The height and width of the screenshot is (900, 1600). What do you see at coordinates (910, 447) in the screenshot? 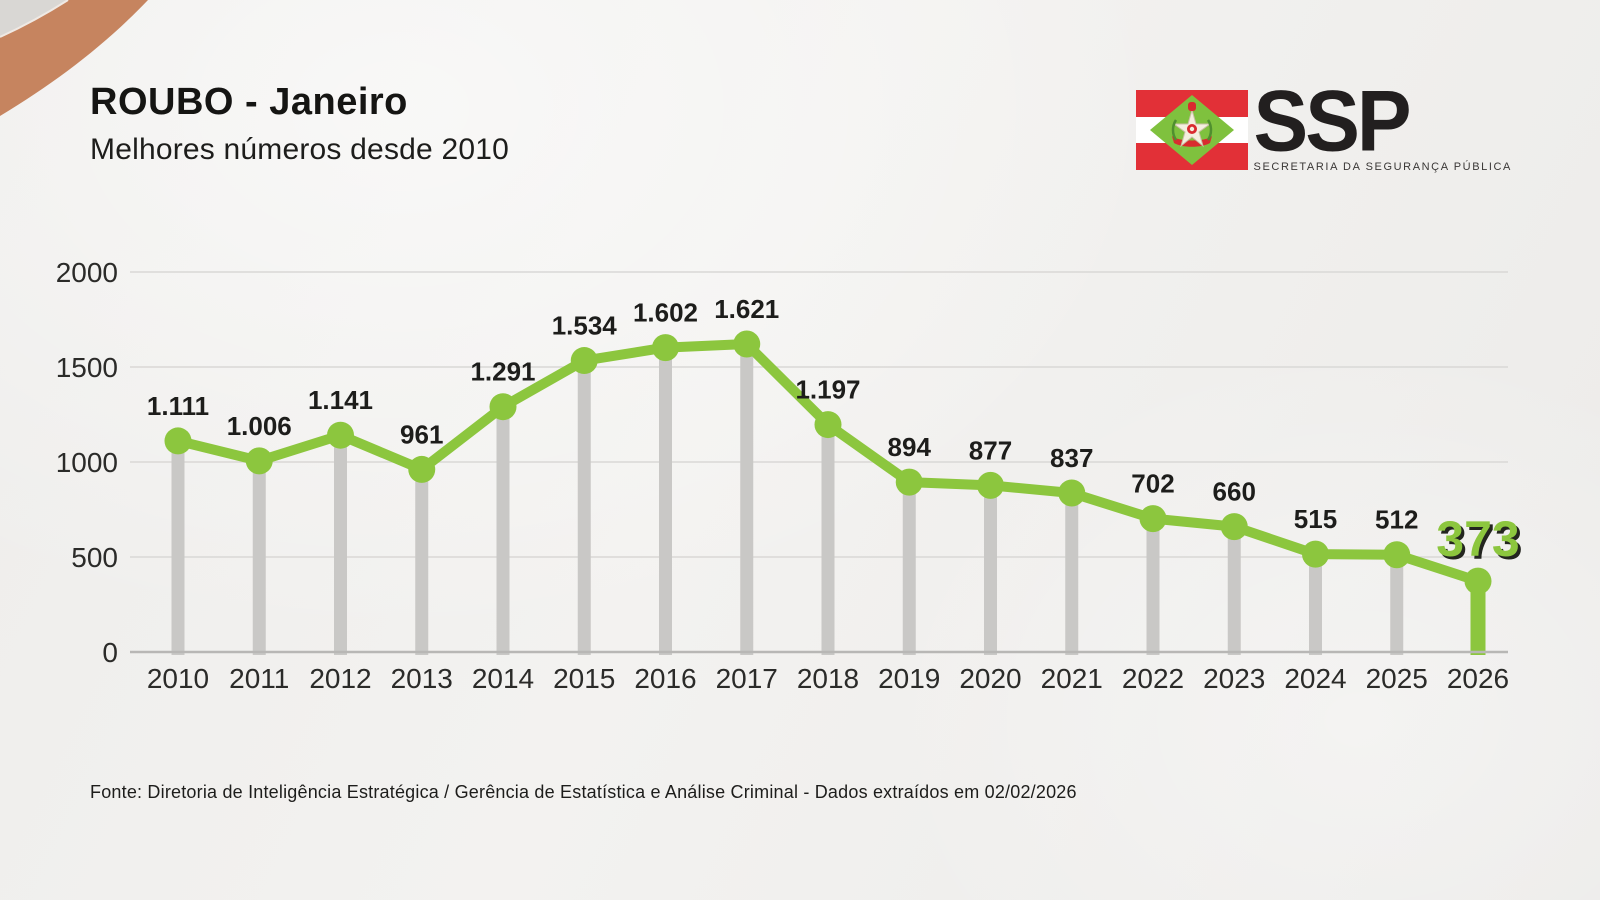
I see `data-label: 894` at bounding box center [910, 447].